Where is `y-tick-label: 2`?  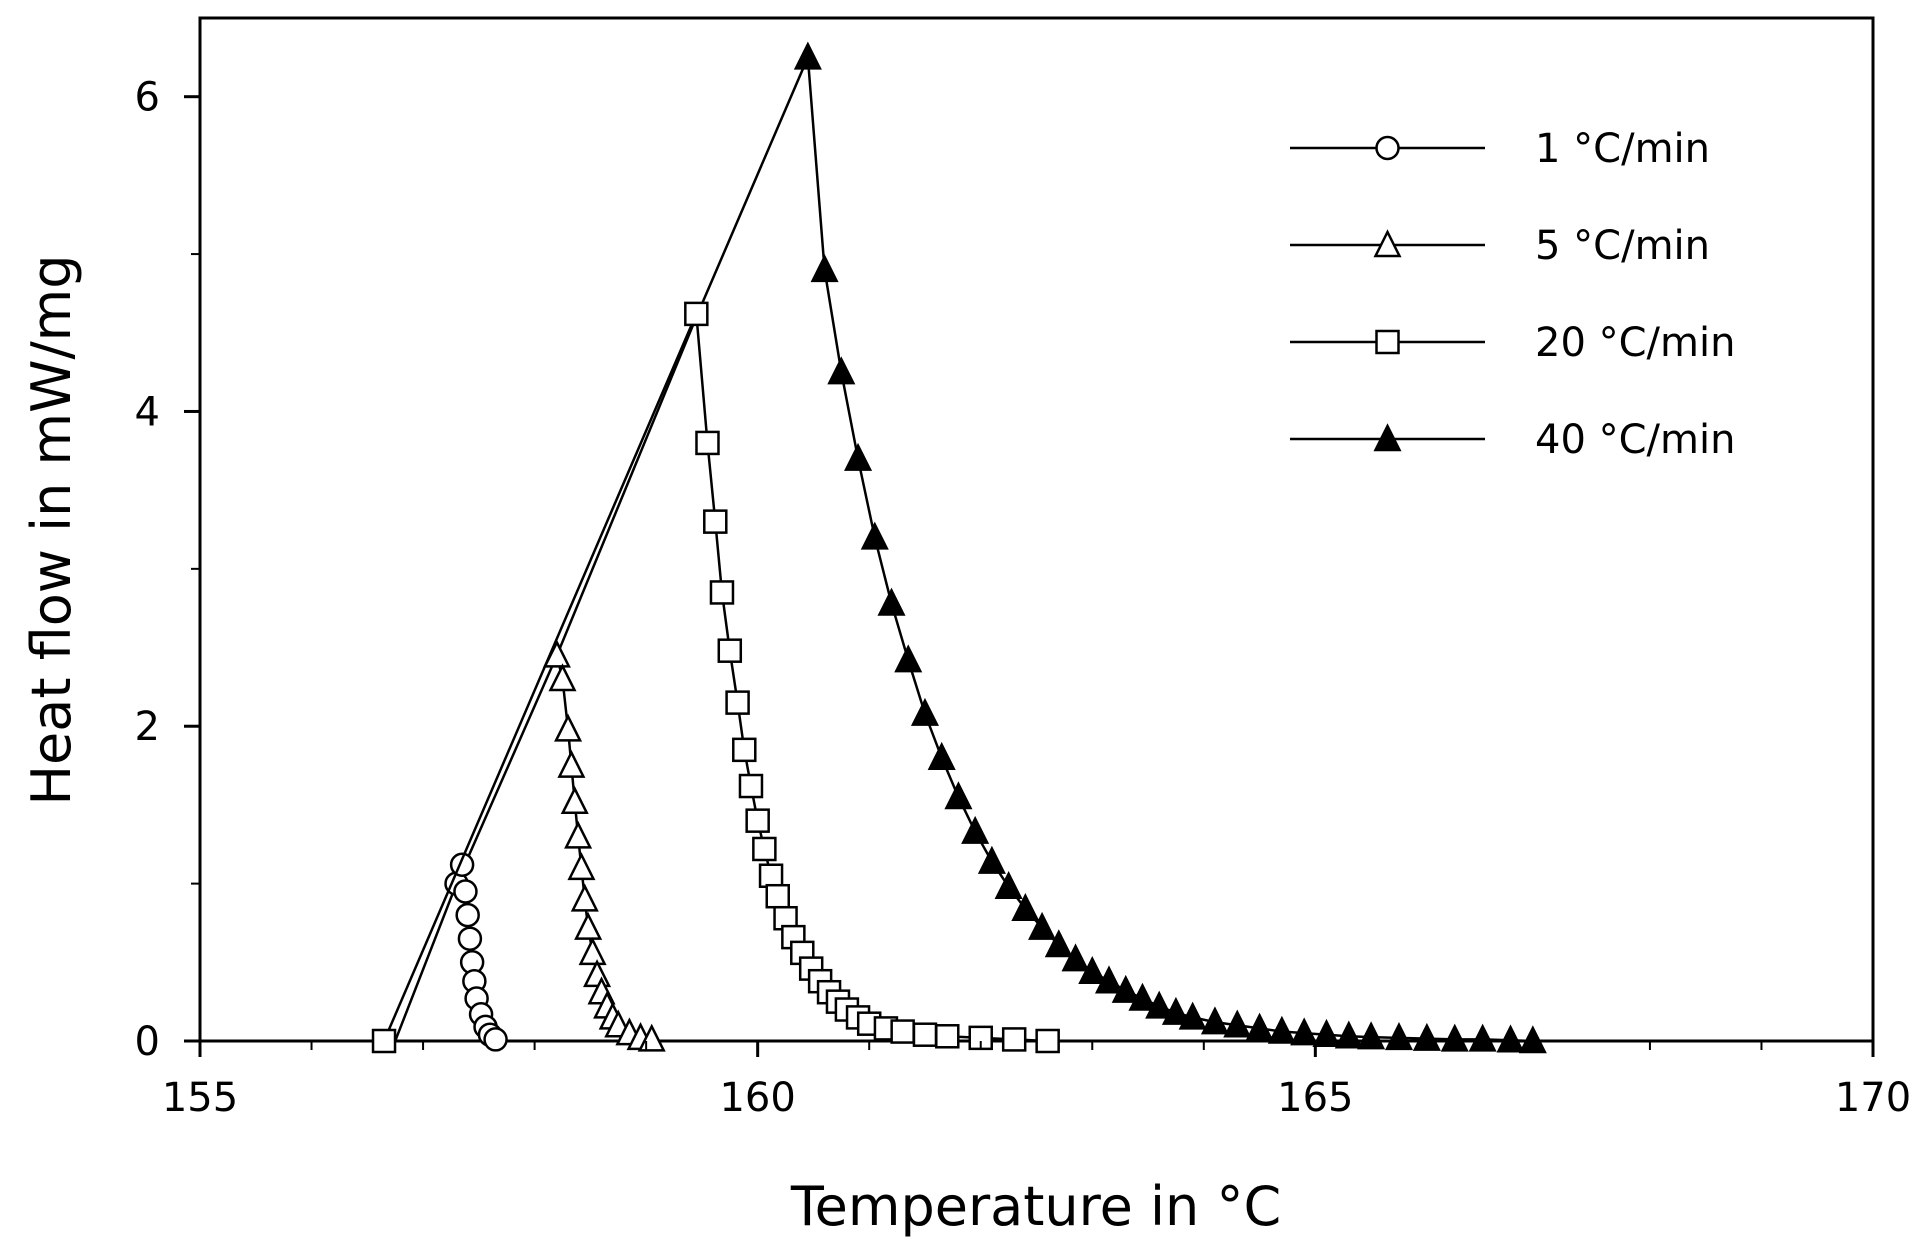
y-tick-label: 2 is located at coordinates (147, 727).